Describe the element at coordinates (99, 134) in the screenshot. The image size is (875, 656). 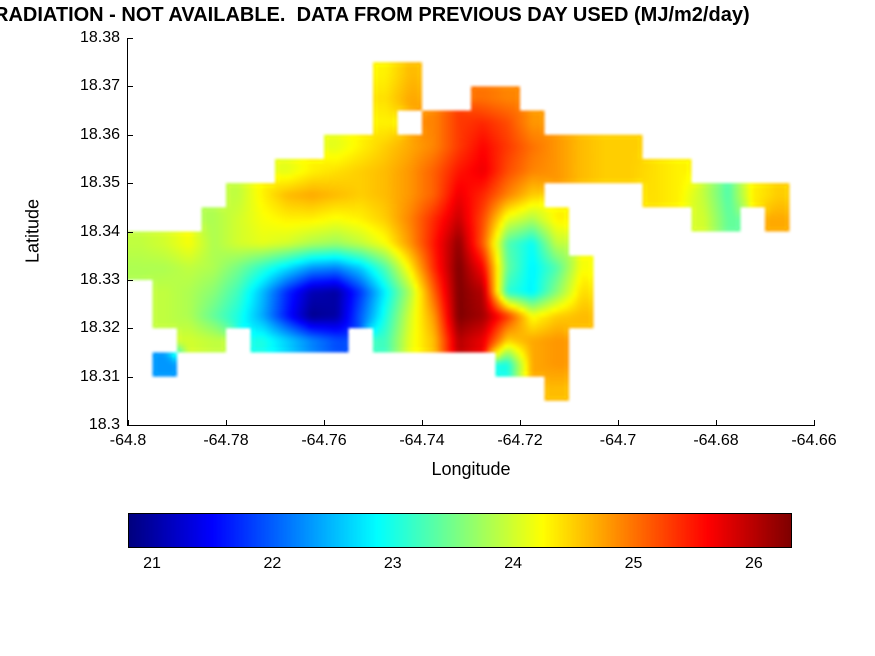
I see `y-tick-label: 18.36` at that location.